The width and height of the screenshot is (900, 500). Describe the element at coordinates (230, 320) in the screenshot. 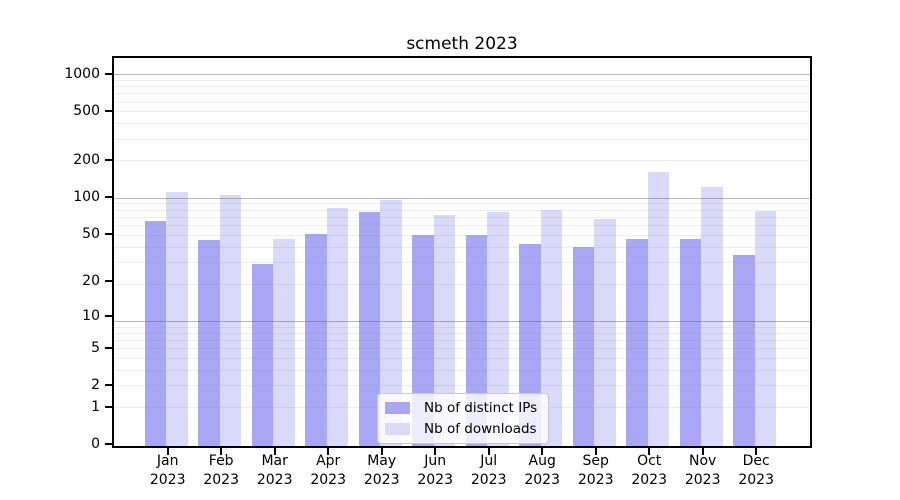

I see `bar-downloads-feb` at that location.